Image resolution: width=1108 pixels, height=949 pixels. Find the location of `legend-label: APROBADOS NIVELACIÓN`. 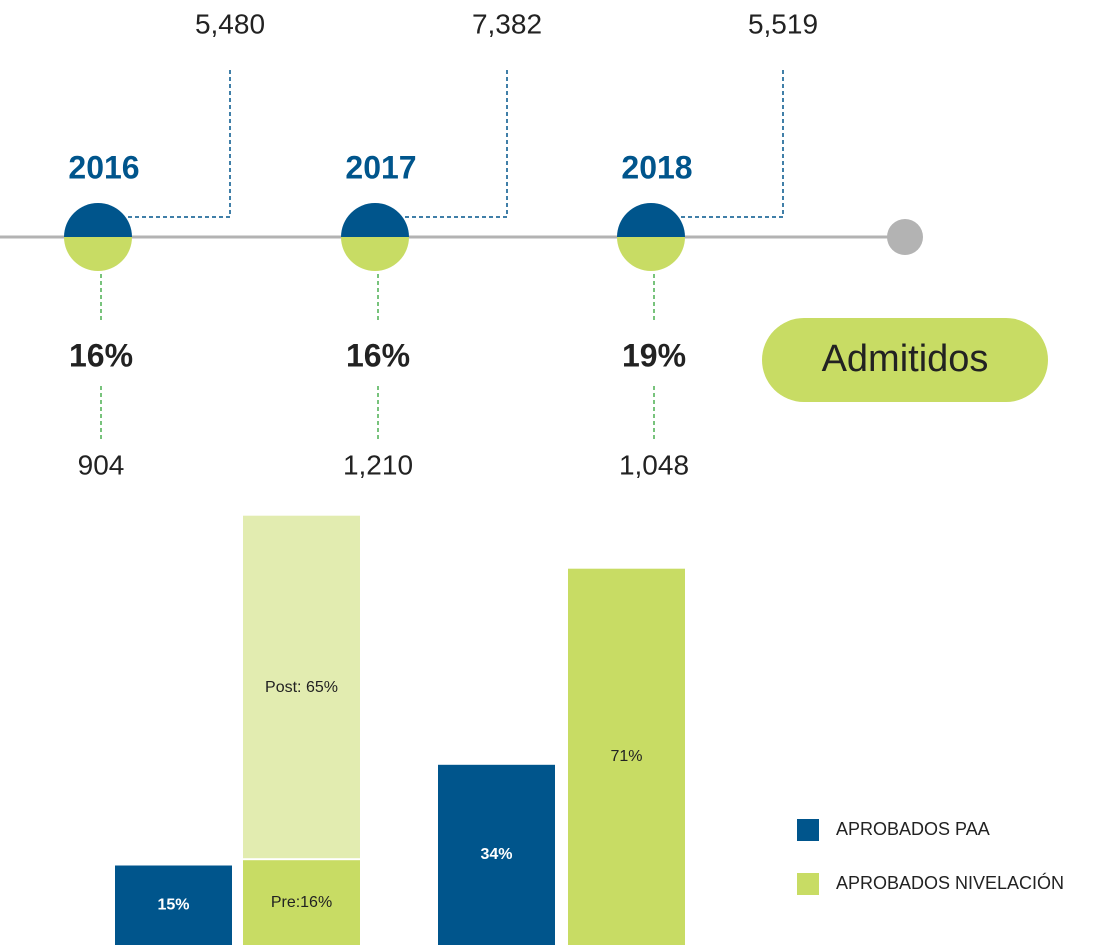

legend-label: APROBADOS NIVELACIÓN is located at coordinates (950, 882).